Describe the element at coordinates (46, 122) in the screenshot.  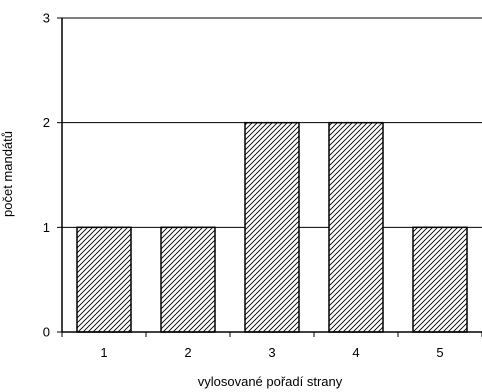
I see `y-tick-label-2: 2` at that location.